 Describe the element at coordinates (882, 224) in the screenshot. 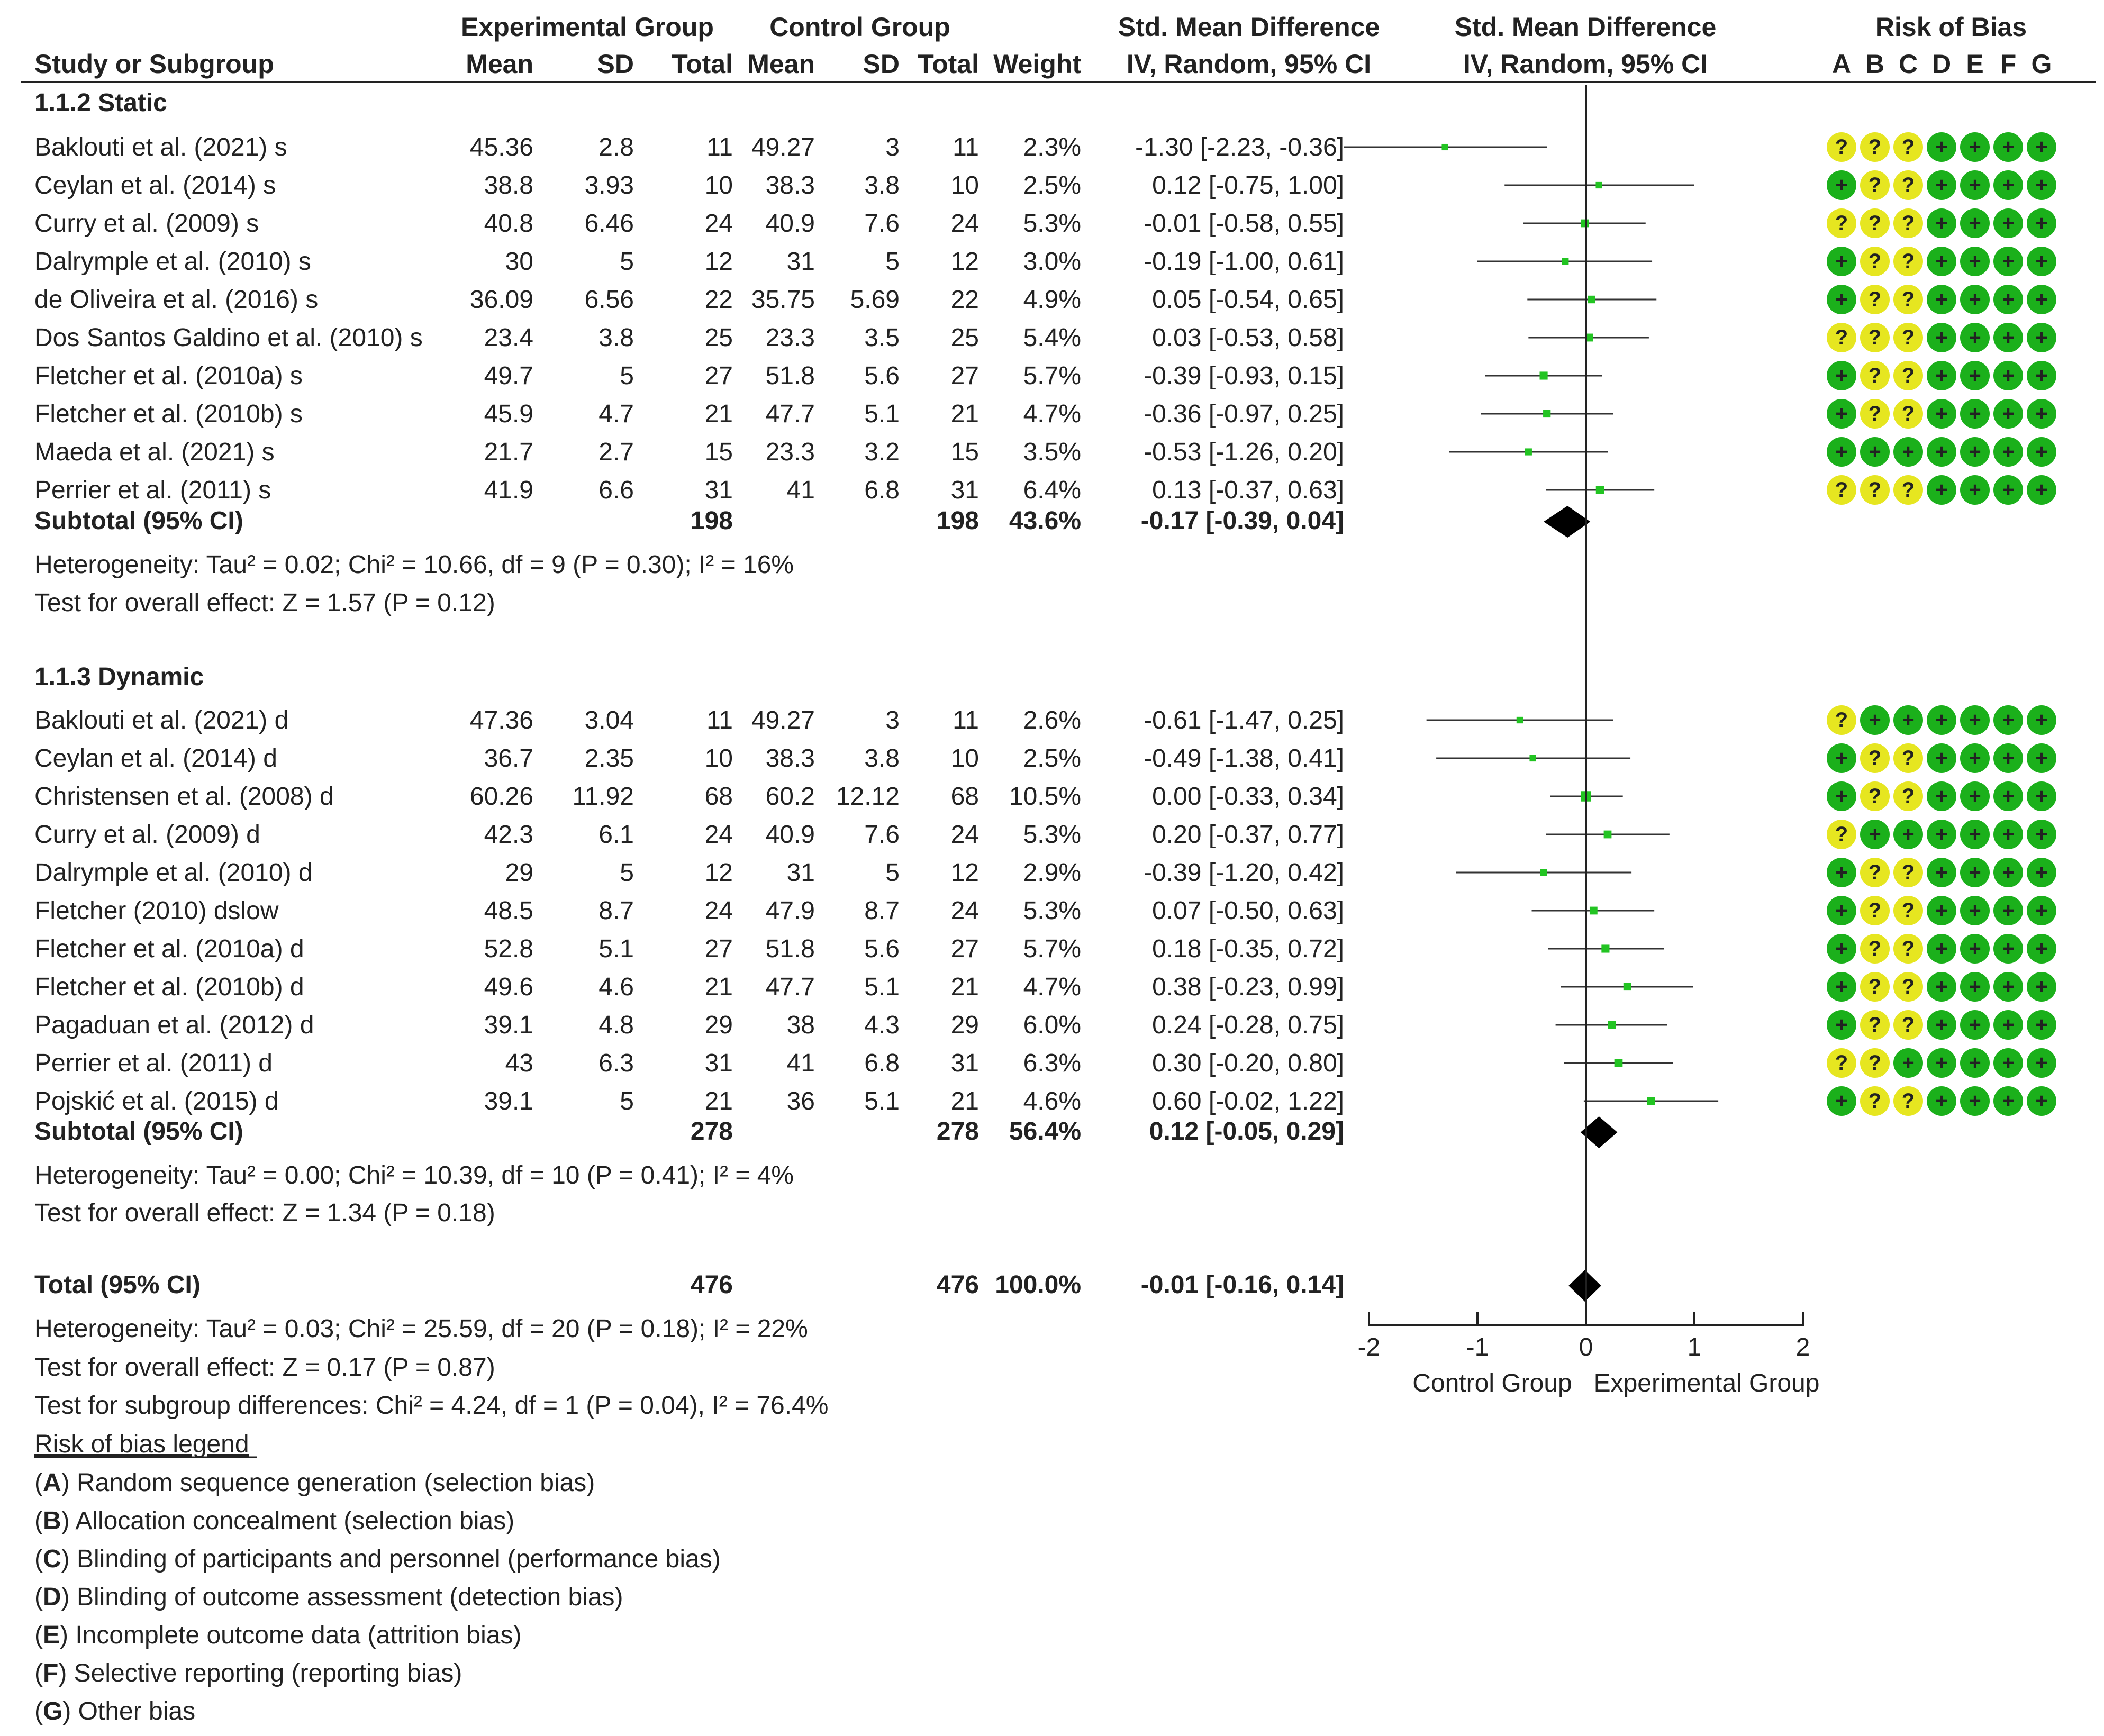

I see `ctrl-sd: 7.6` at that location.